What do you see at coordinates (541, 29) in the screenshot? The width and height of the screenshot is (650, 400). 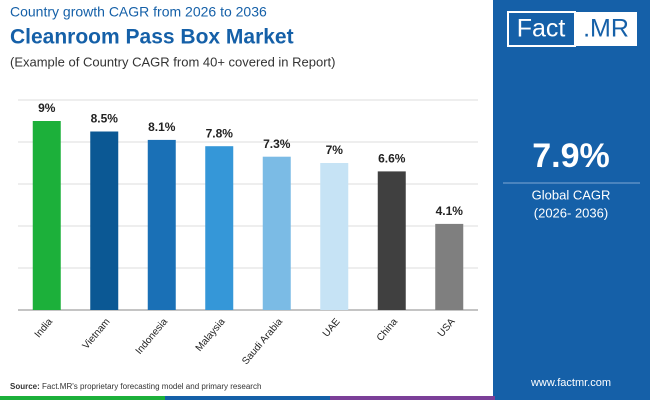 I see `logo-left: Fact` at bounding box center [541, 29].